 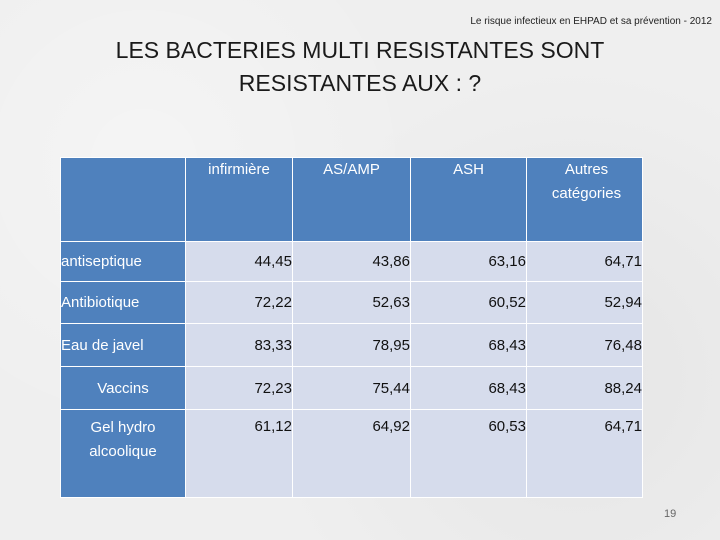 What do you see at coordinates (360, 50) in the screenshot?
I see `title-line-1: LES BACTERIES MULTI RESISTANTES SONT` at bounding box center [360, 50].